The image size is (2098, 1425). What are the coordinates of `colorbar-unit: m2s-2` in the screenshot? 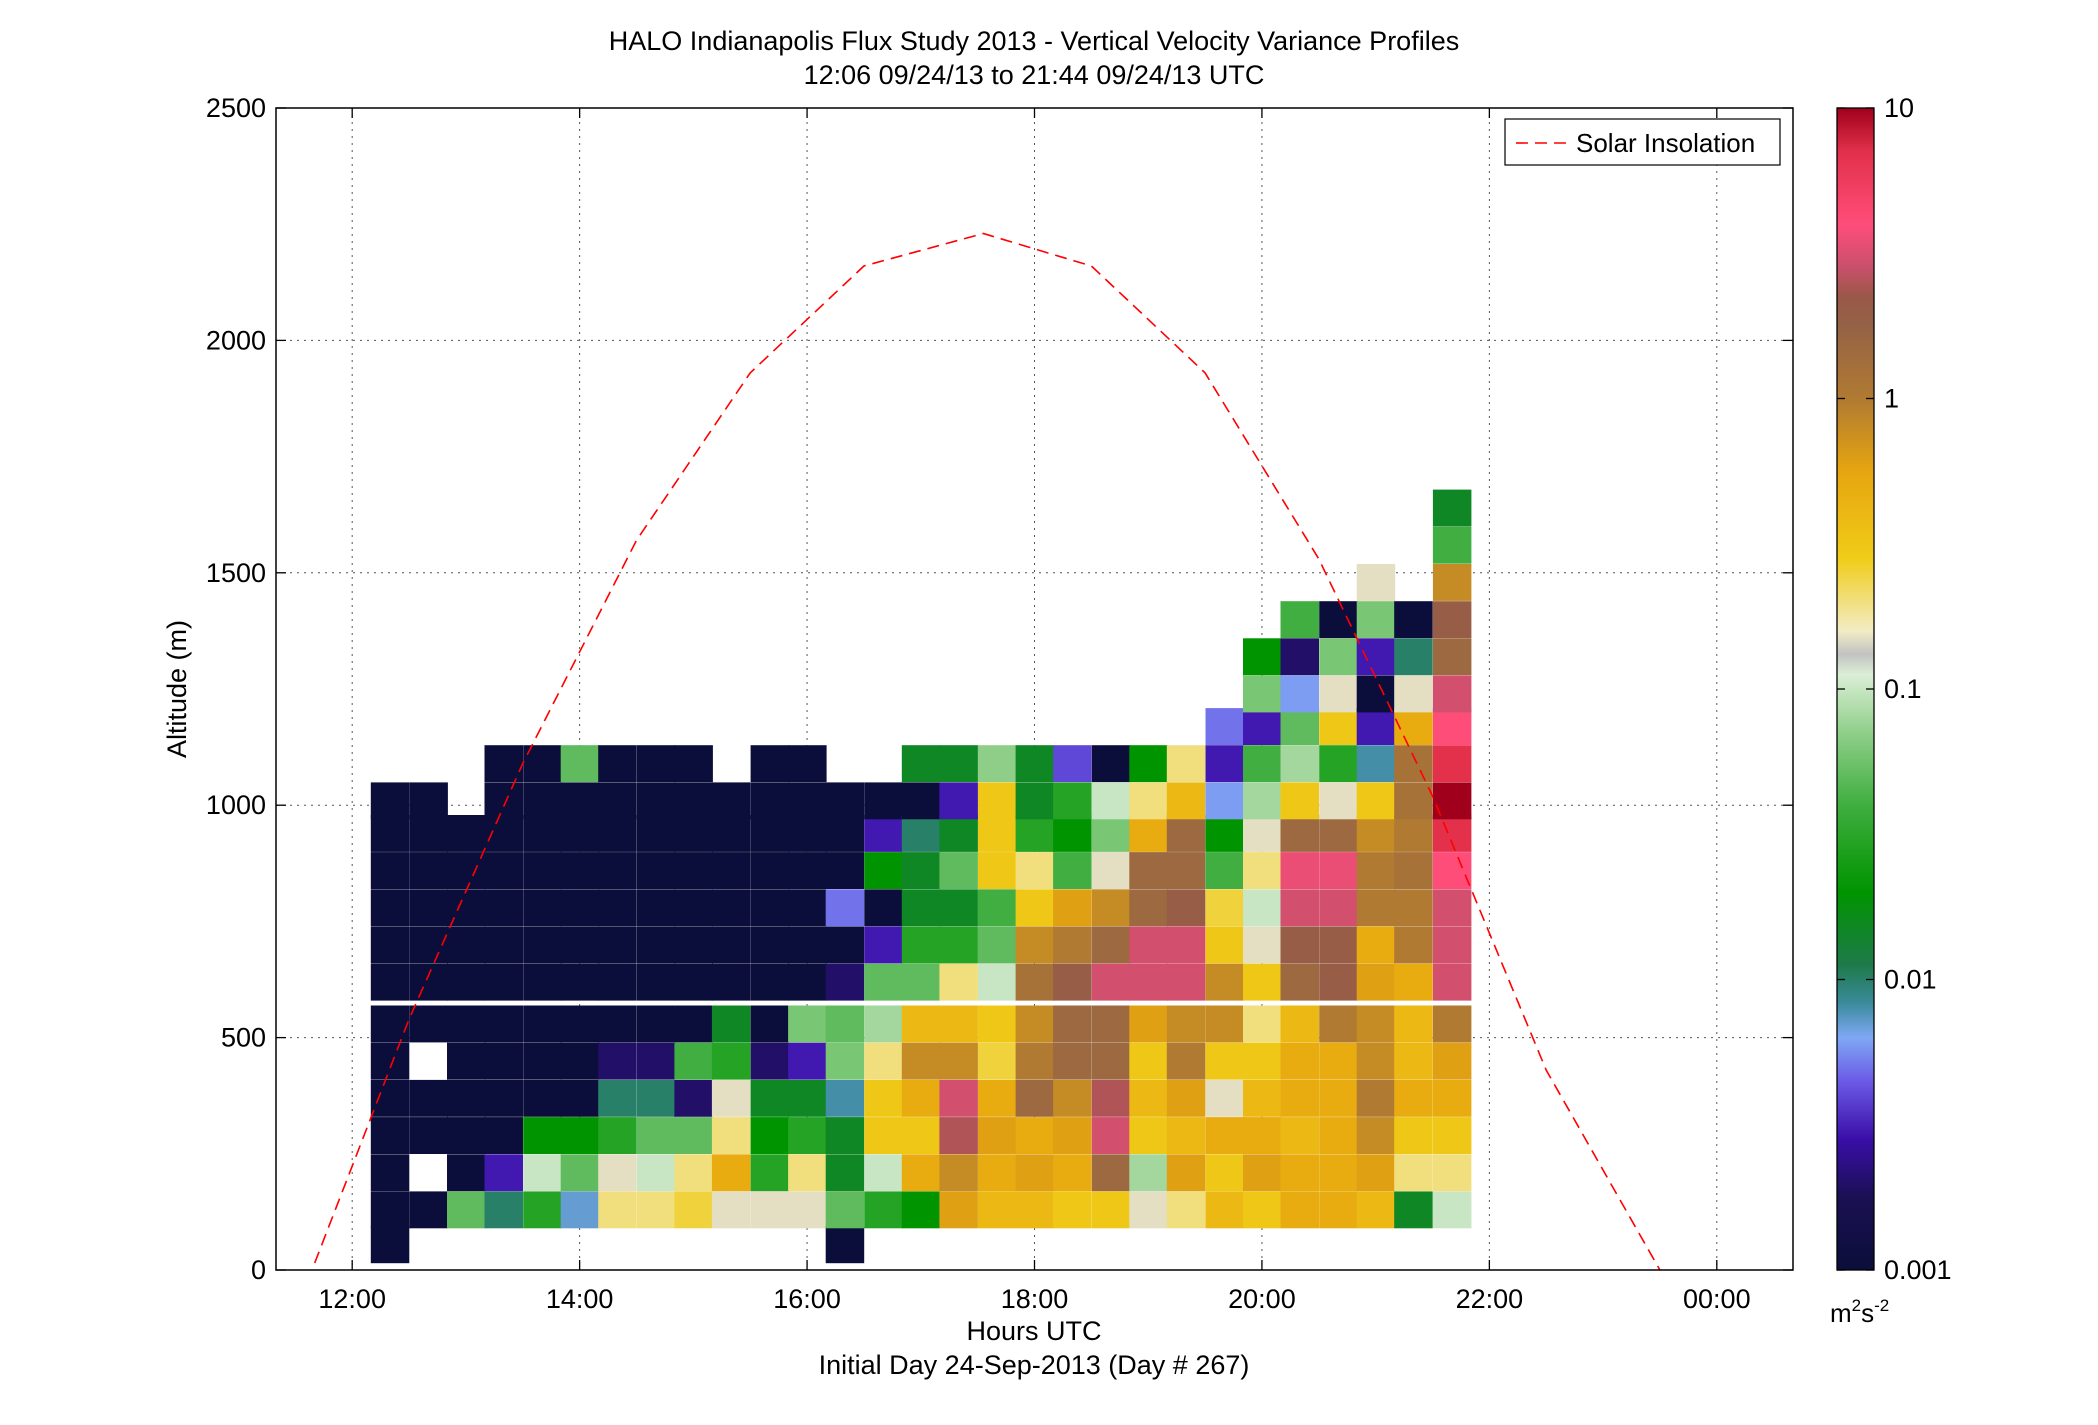 It's located at (1859, 1312).